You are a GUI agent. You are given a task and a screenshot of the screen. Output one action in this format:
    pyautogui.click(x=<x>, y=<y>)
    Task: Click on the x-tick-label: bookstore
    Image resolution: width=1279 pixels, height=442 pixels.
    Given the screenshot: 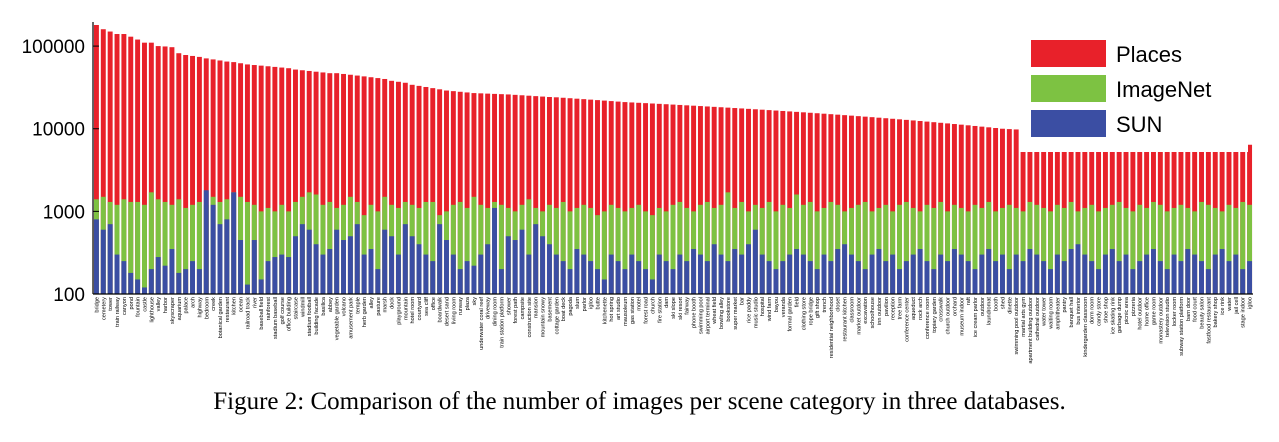 What is the action you would take?
    pyautogui.click(x=729, y=309)
    